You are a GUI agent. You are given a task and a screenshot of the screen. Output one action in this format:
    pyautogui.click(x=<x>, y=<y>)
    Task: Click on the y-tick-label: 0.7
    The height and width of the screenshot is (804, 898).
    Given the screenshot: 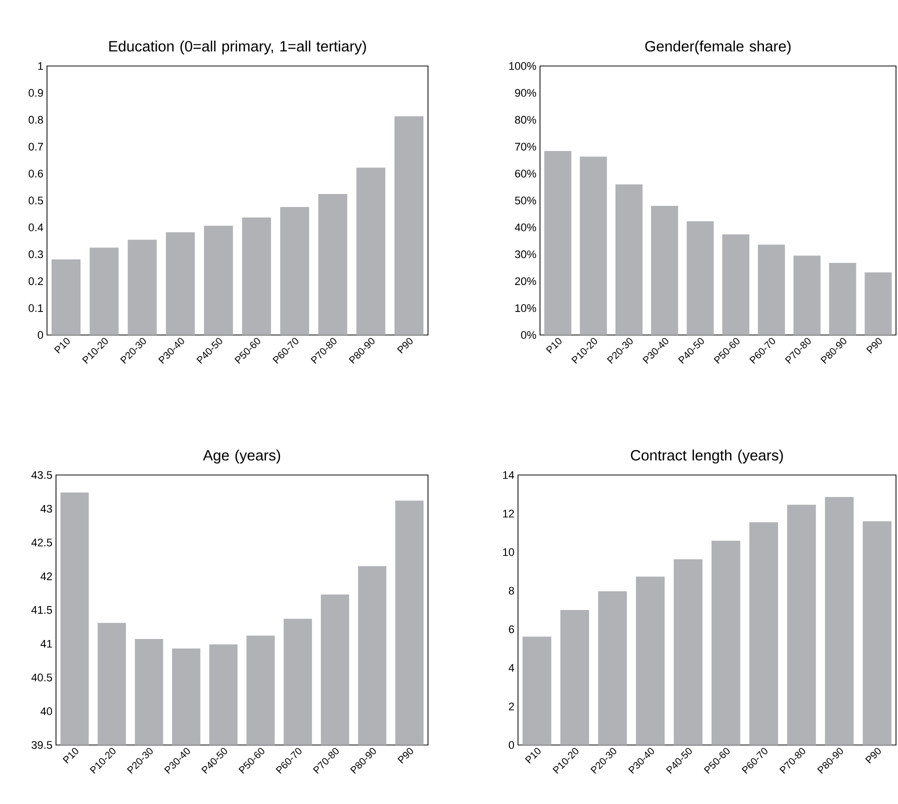 What is the action you would take?
    pyautogui.click(x=35, y=146)
    